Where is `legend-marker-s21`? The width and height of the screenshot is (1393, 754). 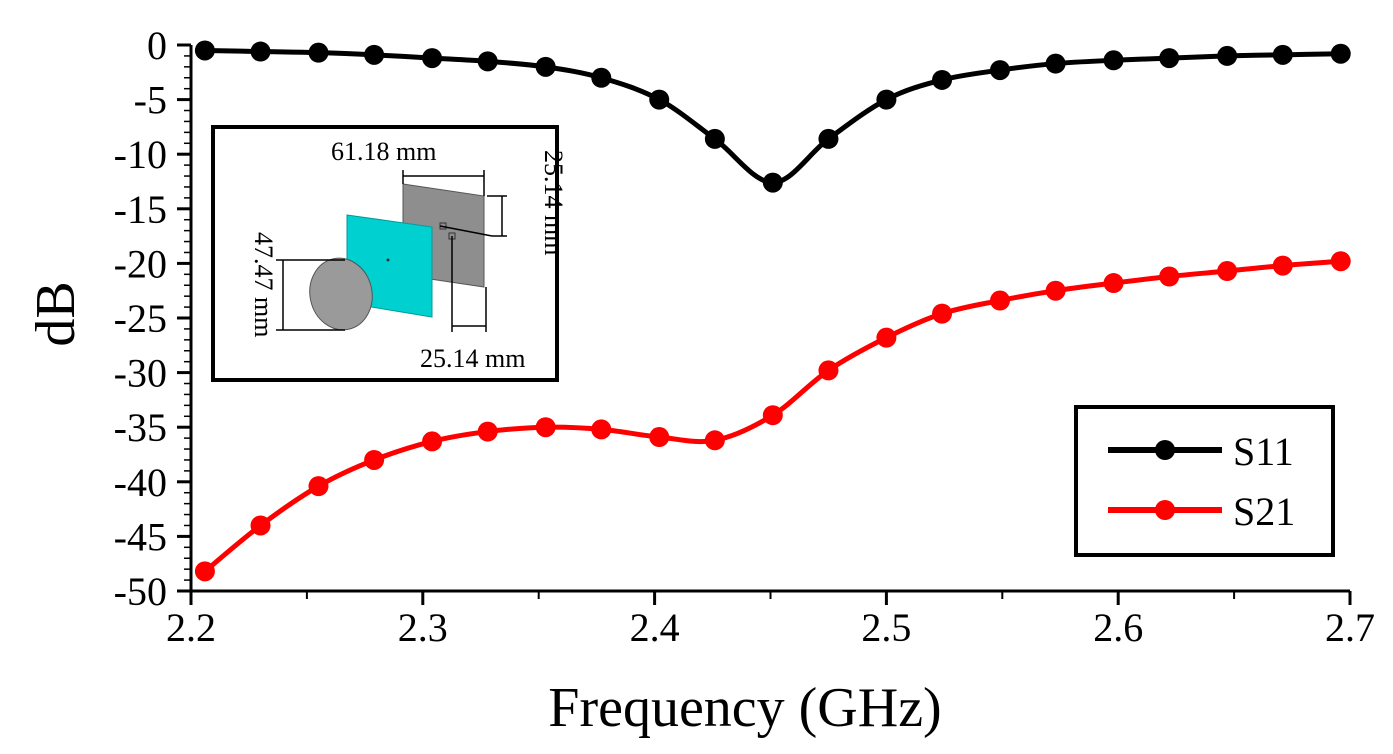
legend-marker-s21 is located at coordinates (1165, 510).